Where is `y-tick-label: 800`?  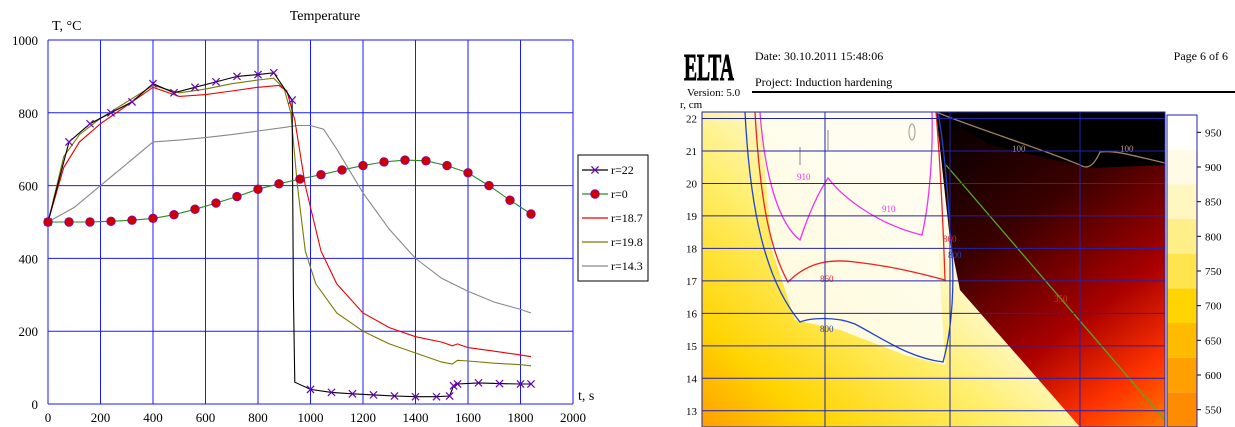 y-tick-label: 800 is located at coordinates (29, 113).